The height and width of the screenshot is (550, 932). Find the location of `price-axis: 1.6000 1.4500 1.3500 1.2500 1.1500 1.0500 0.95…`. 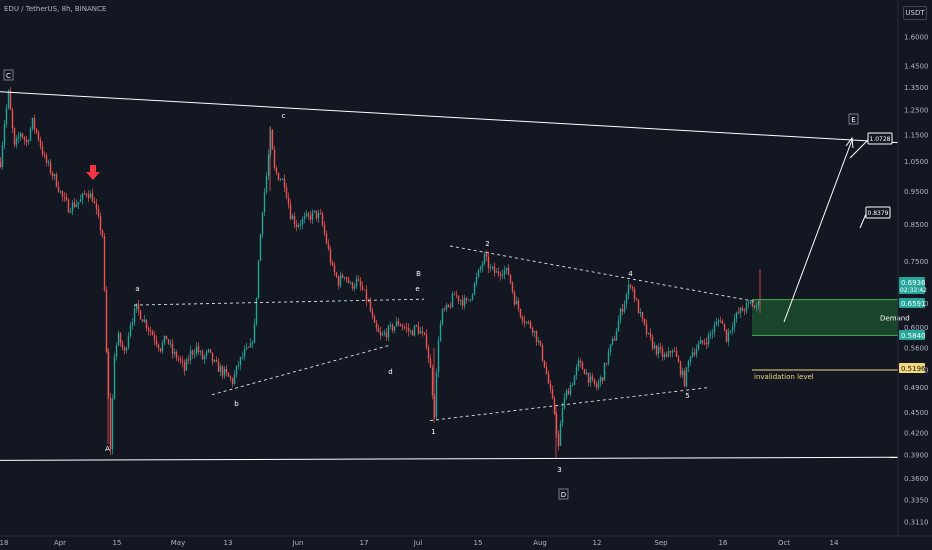

price-axis: 1.6000 1.4500 1.3500 1.2500 1.1500 1.0500 0.95… is located at coordinates (913, 268).